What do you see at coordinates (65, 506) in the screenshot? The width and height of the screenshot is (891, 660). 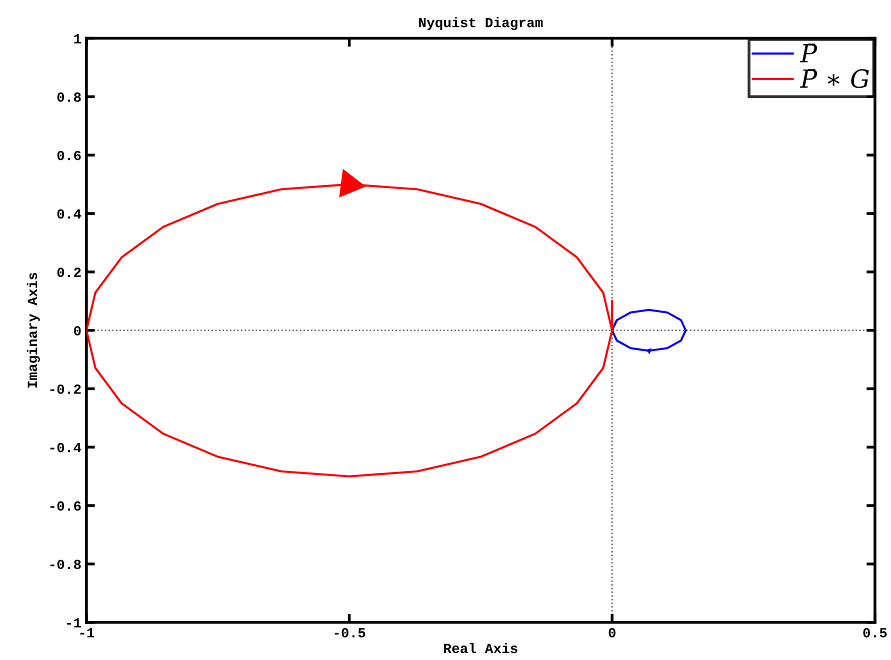 I see `y-tick-label: -0.6` at bounding box center [65, 506].